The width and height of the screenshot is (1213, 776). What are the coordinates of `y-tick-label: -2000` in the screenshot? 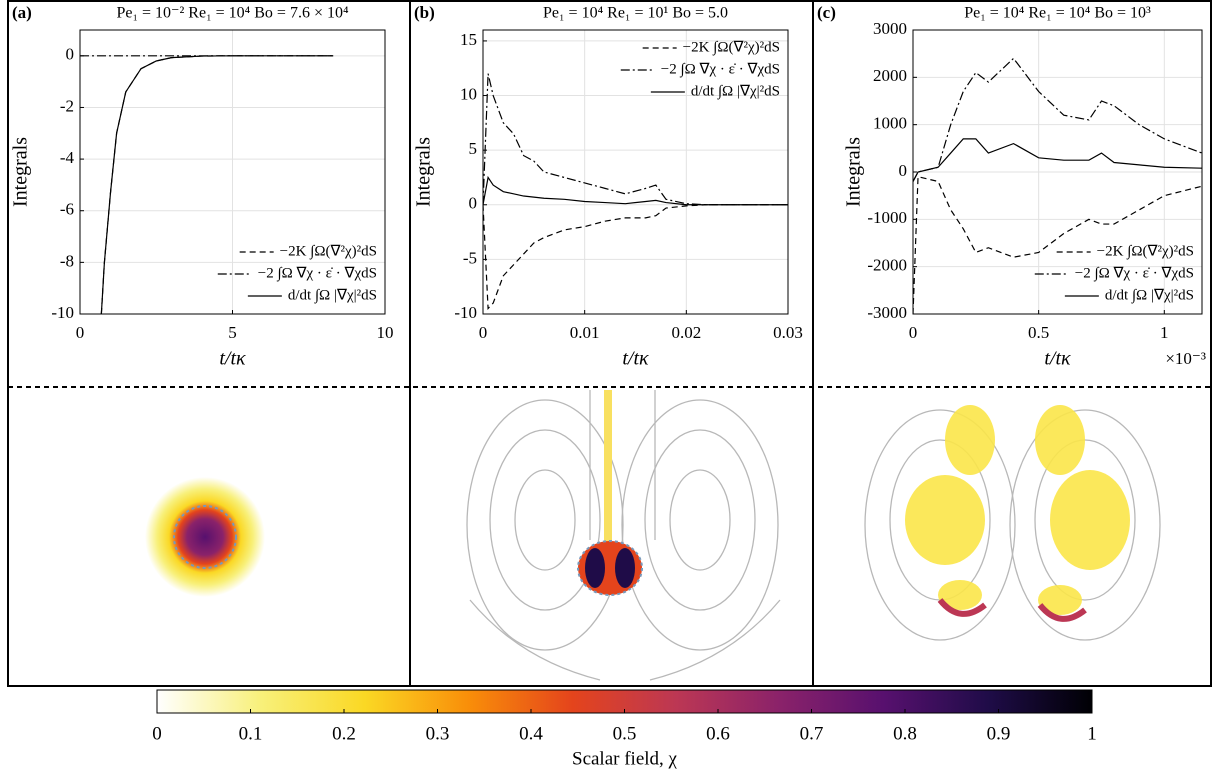 It's located at (887, 265).